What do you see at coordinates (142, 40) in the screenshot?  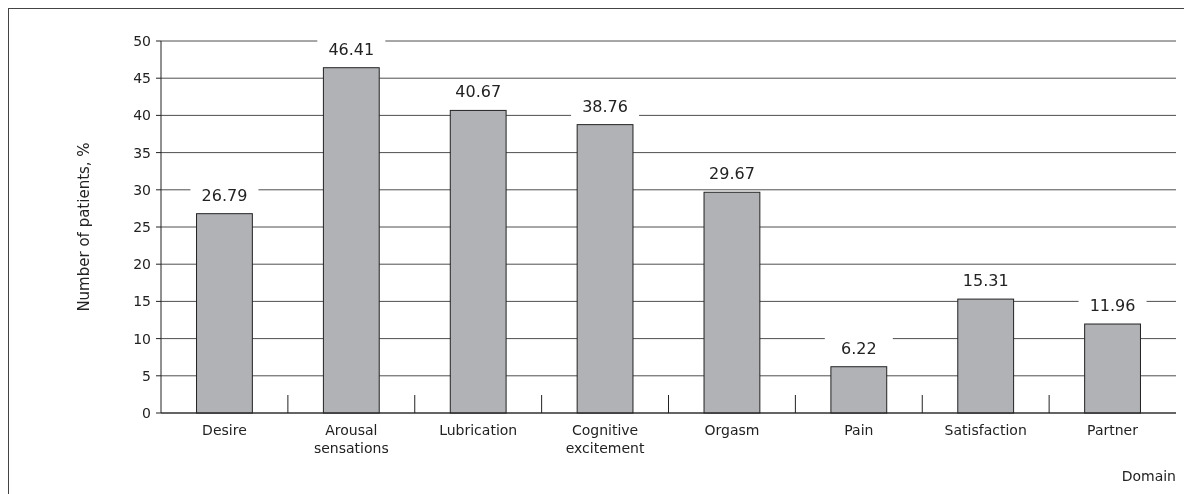 I see `y-tick-label: 50` at bounding box center [142, 40].